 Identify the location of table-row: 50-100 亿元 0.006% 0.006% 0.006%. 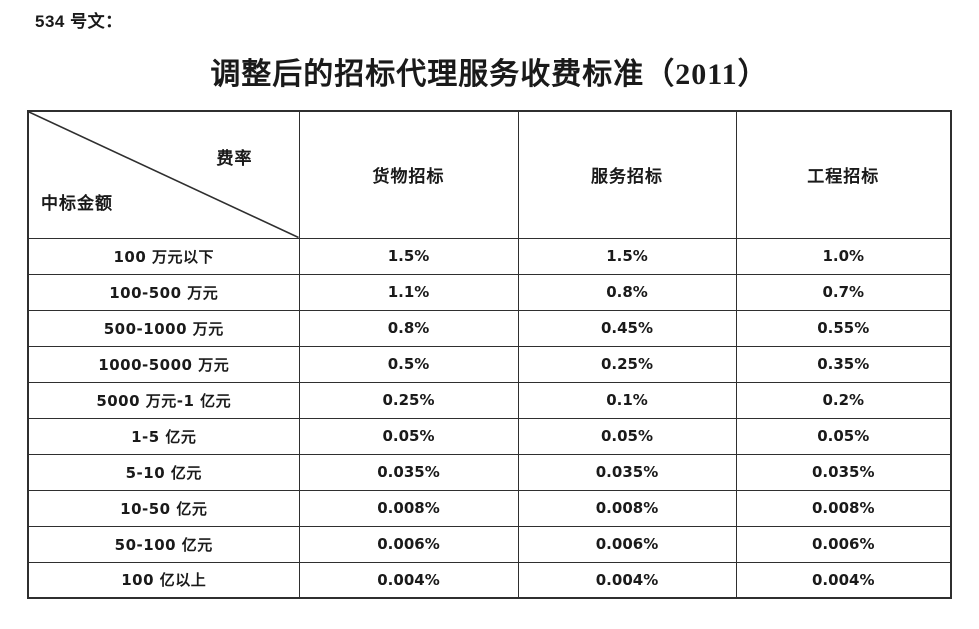
(489, 544).